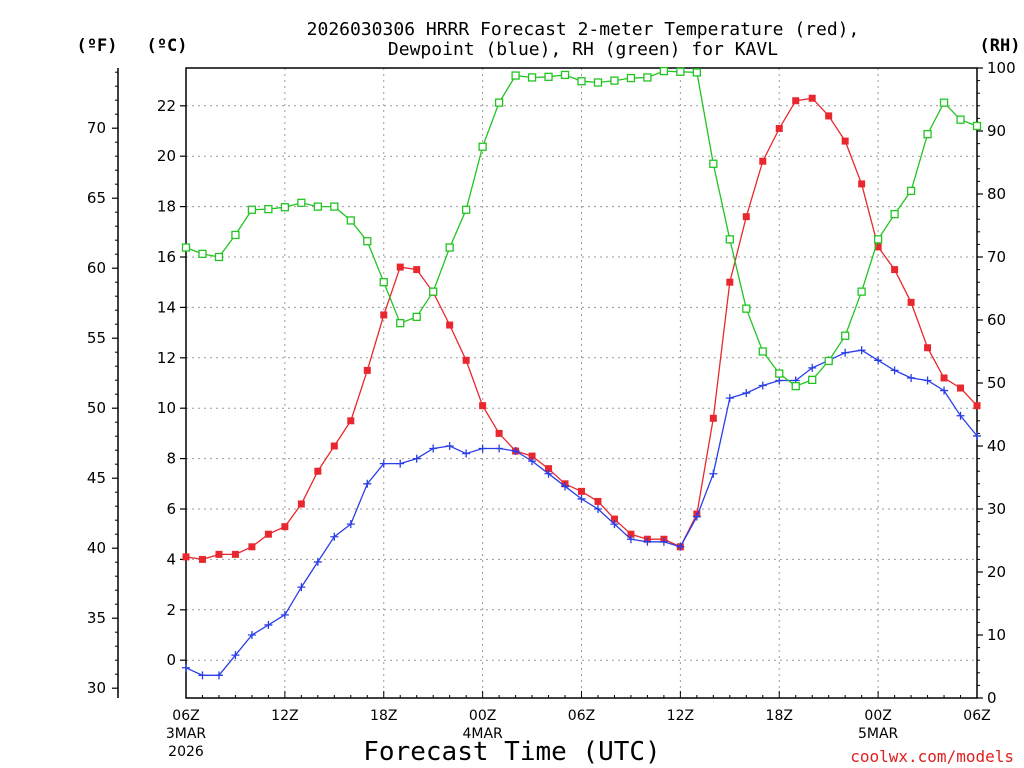  Describe the element at coordinates (680, 716) in the screenshot. I see `x-tick-label-30: 12Z` at that location.